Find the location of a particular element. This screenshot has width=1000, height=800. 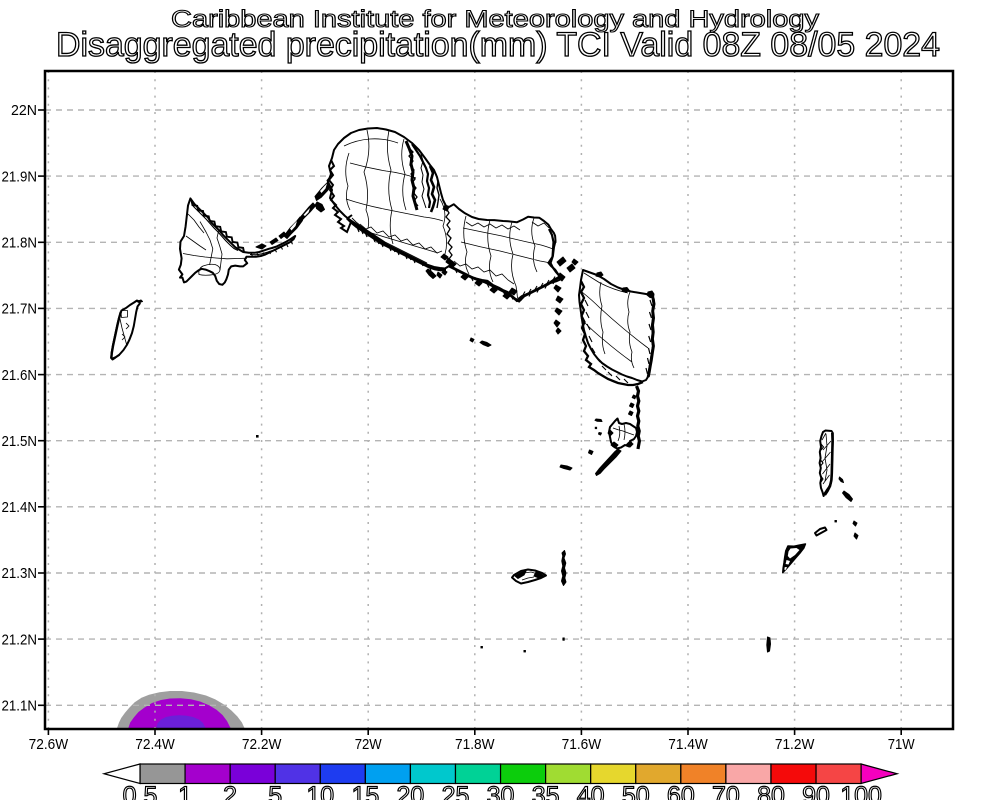

svg-text: 5 is located at coordinates (275, 791).